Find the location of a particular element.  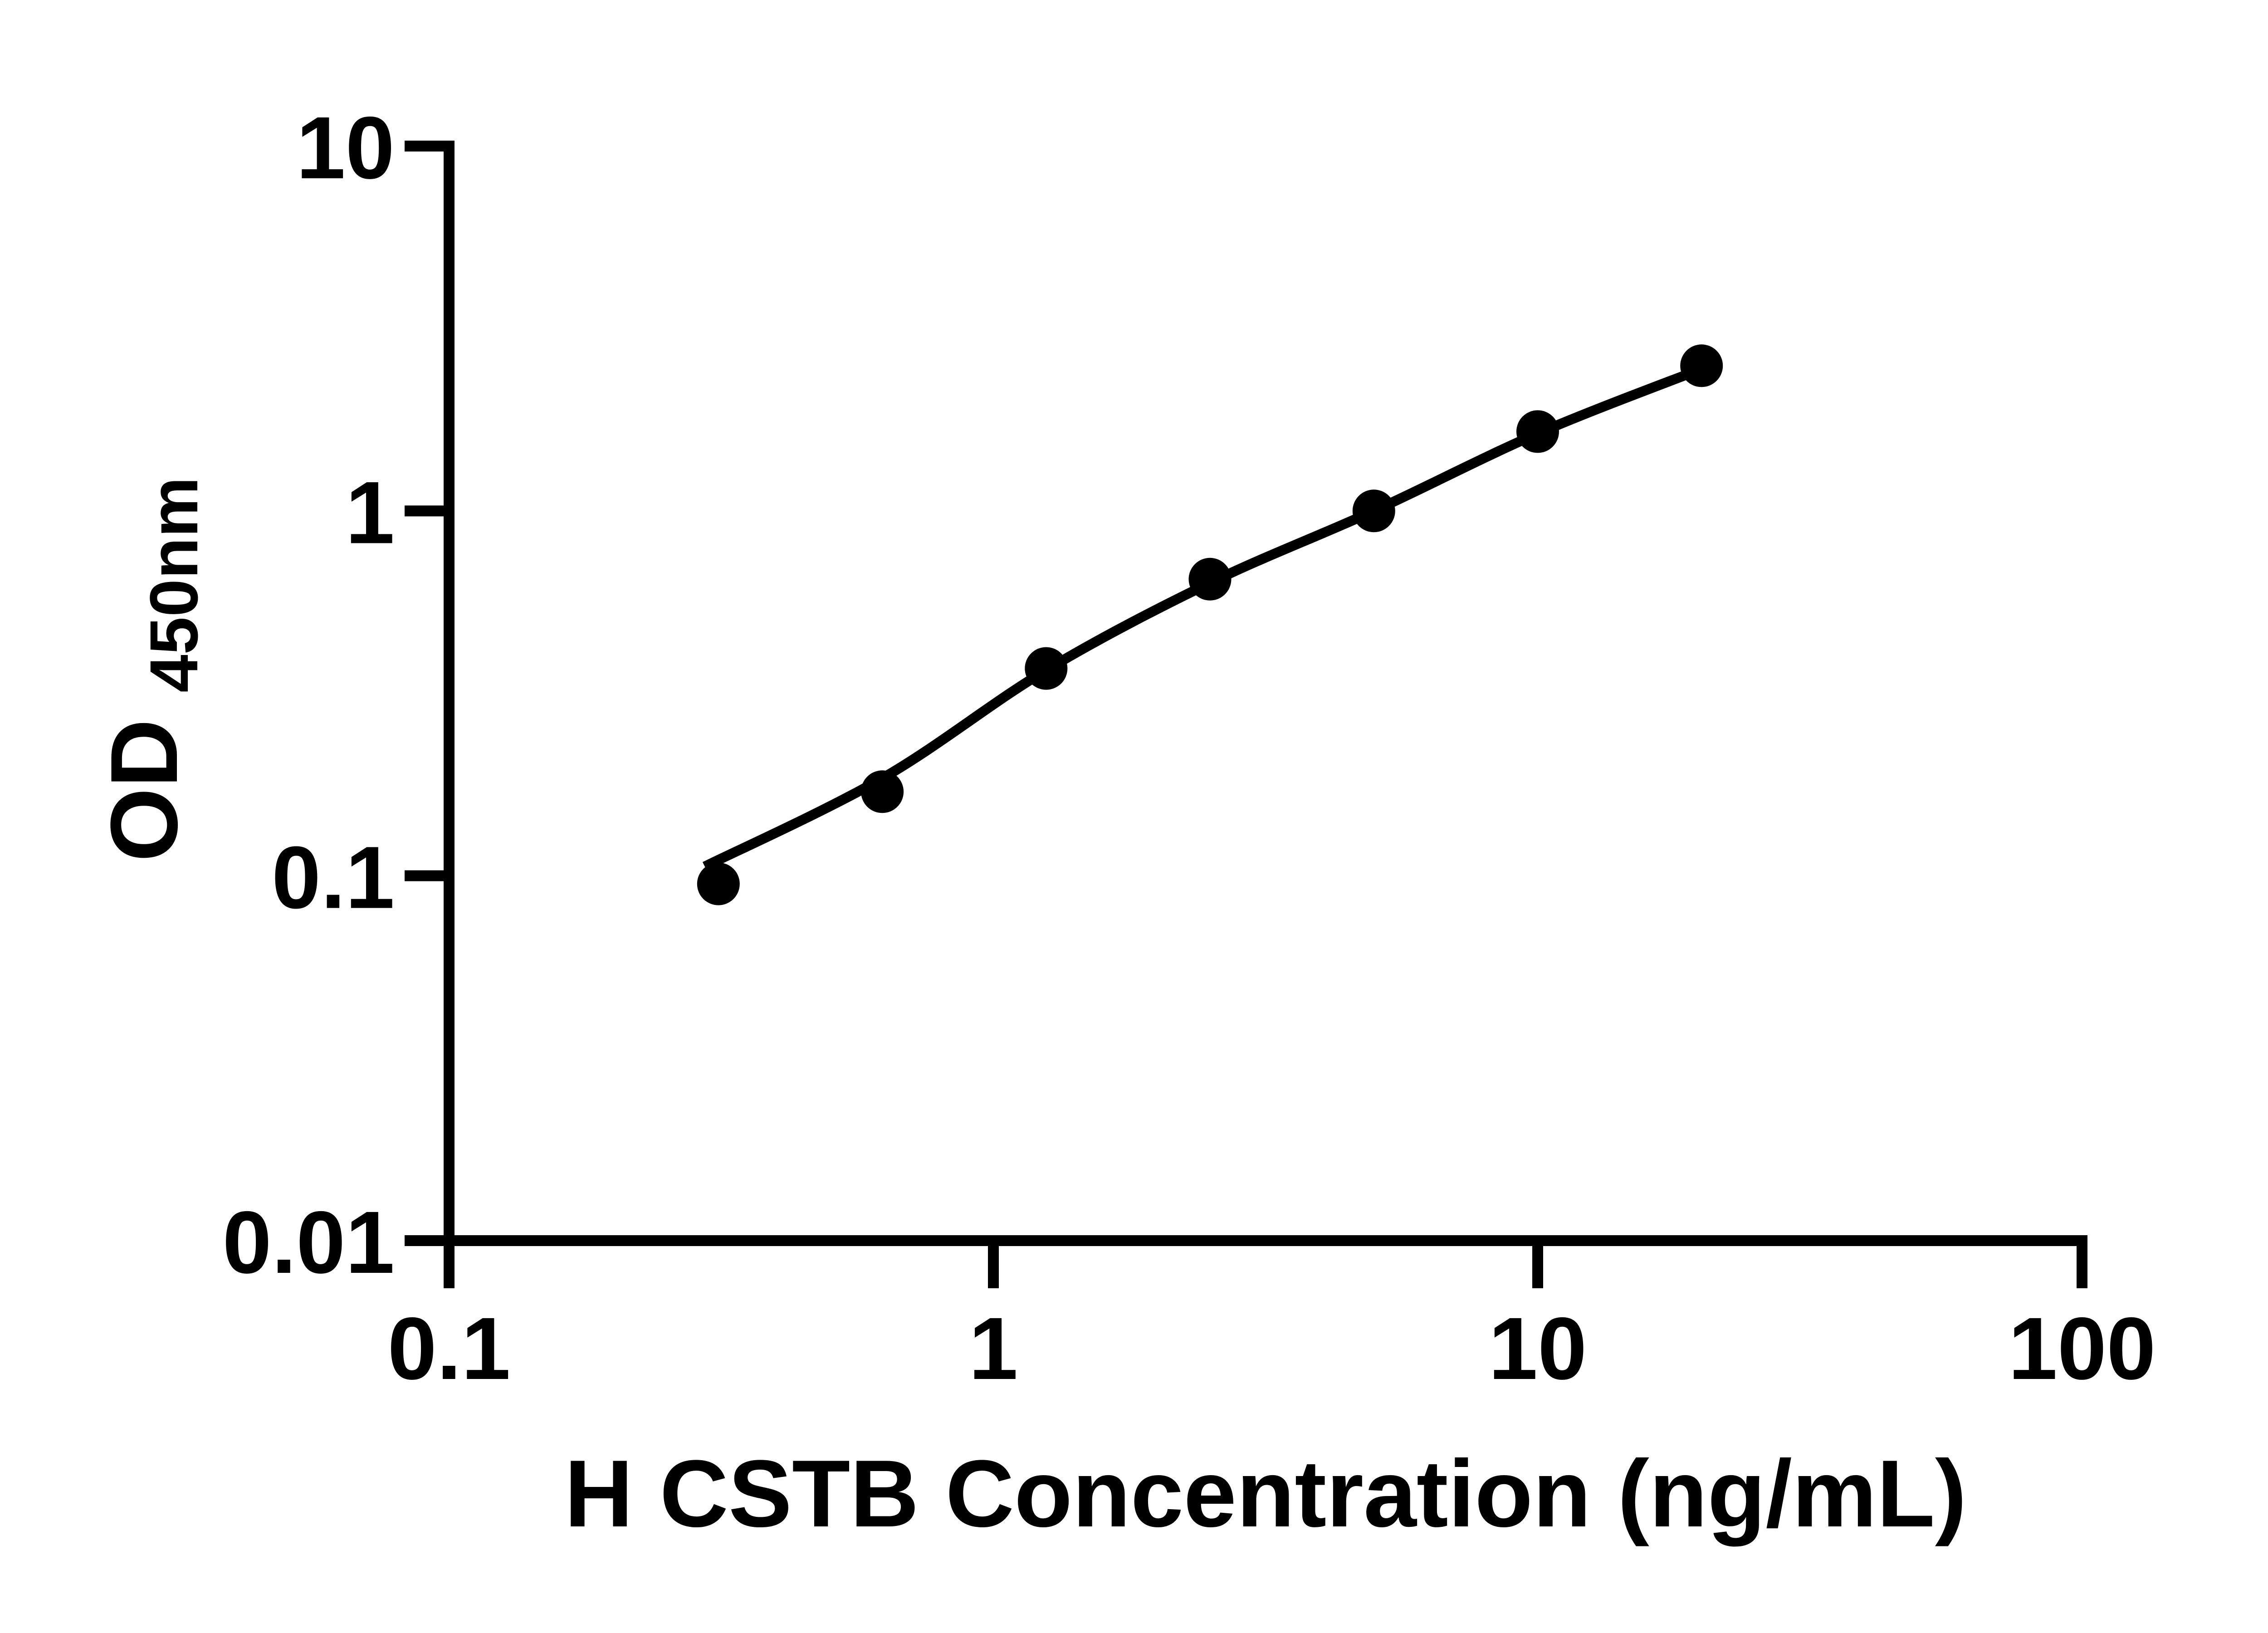

x-axis-title: H CSTB Concentration (ng/mL) is located at coordinates (1265, 1493).